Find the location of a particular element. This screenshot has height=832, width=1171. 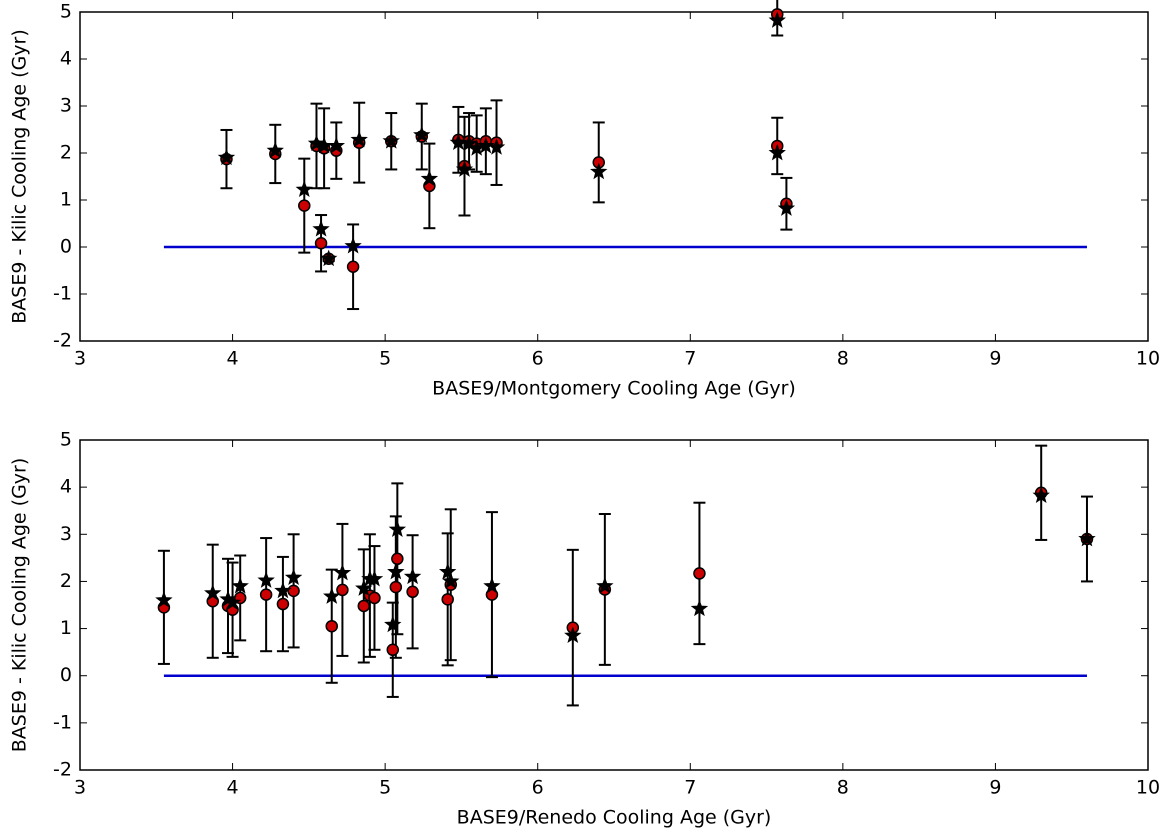

x-axis-label: BASE9/Renedo Cooling Age (Gyr) is located at coordinates (614, 818).